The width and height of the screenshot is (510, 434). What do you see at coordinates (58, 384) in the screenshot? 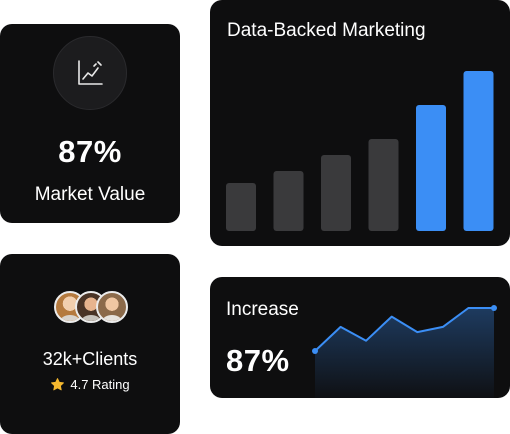
I see `star-icon` at bounding box center [58, 384].